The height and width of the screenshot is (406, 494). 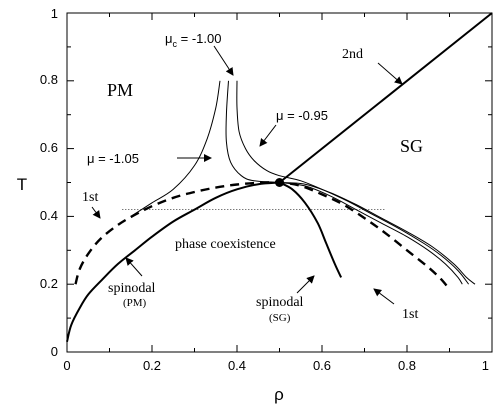 What do you see at coordinates (135, 303) in the screenshot?
I see `label-spinodal-pm-sub: (PM)` at bounding box center [135, 303].